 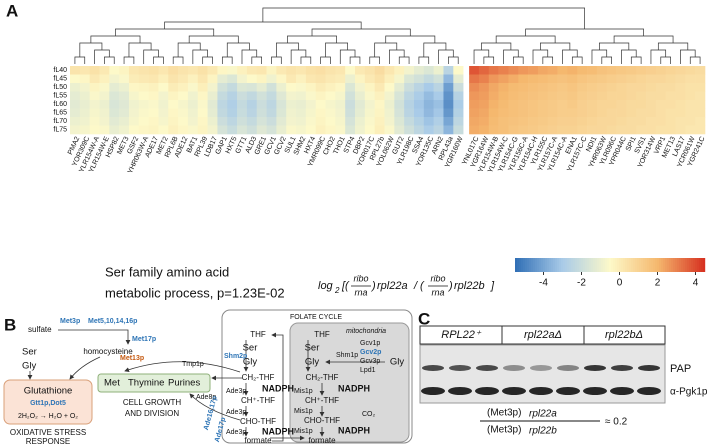 I want to click on diagram-label: Gly, so click(x=29, y=366).